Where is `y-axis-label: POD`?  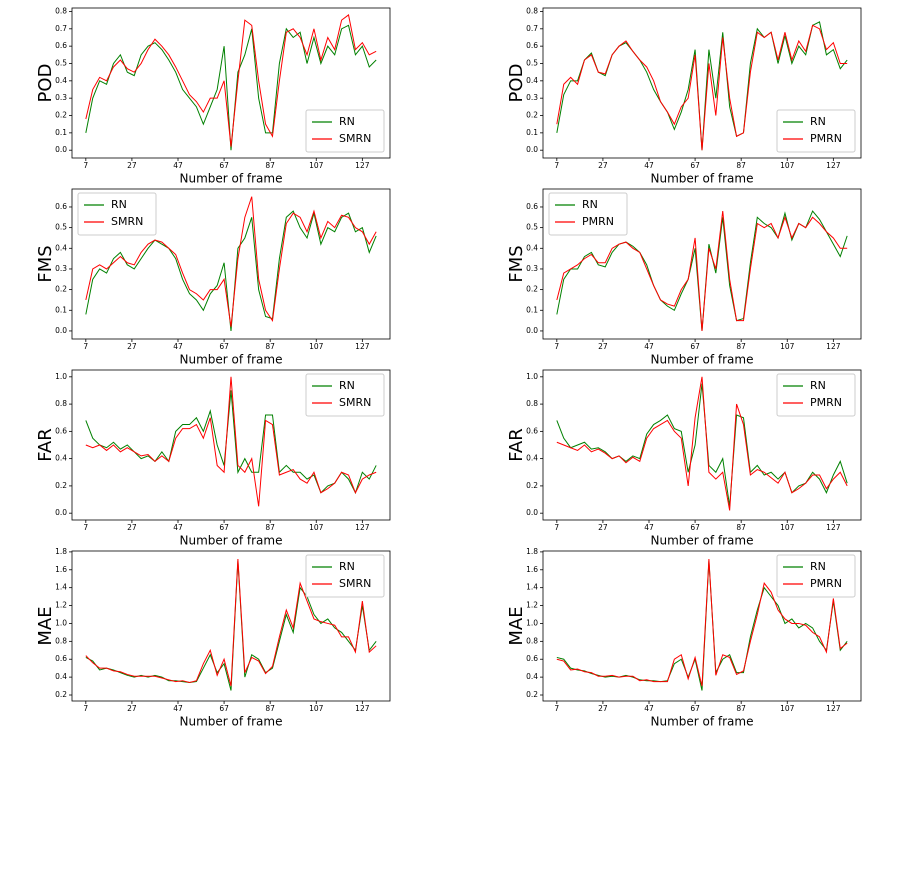
y-axis-label: POD is located at coordinates (516, 83).